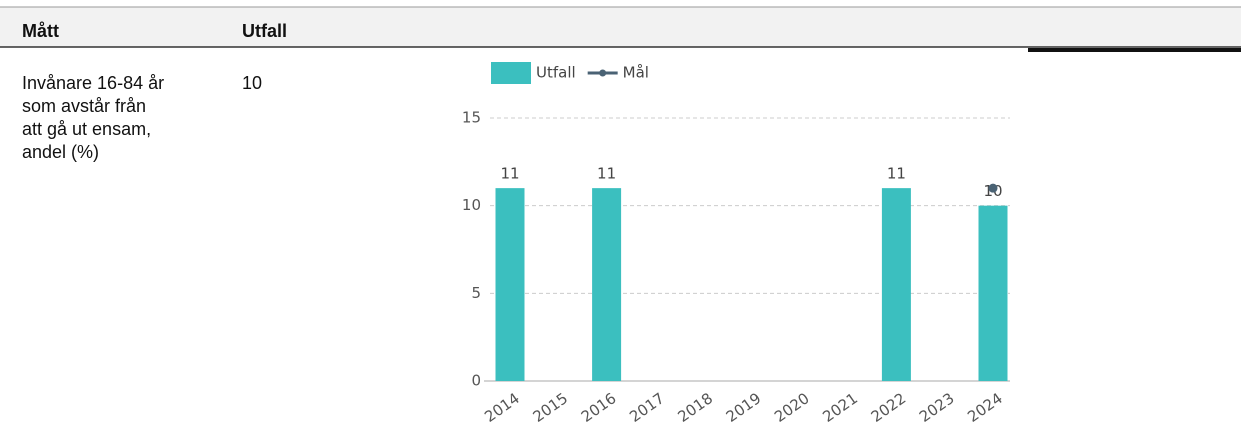  Describe the element at coordinates (84, 106) in the screenshot. I see `cell-text: som avstår från` at that location.